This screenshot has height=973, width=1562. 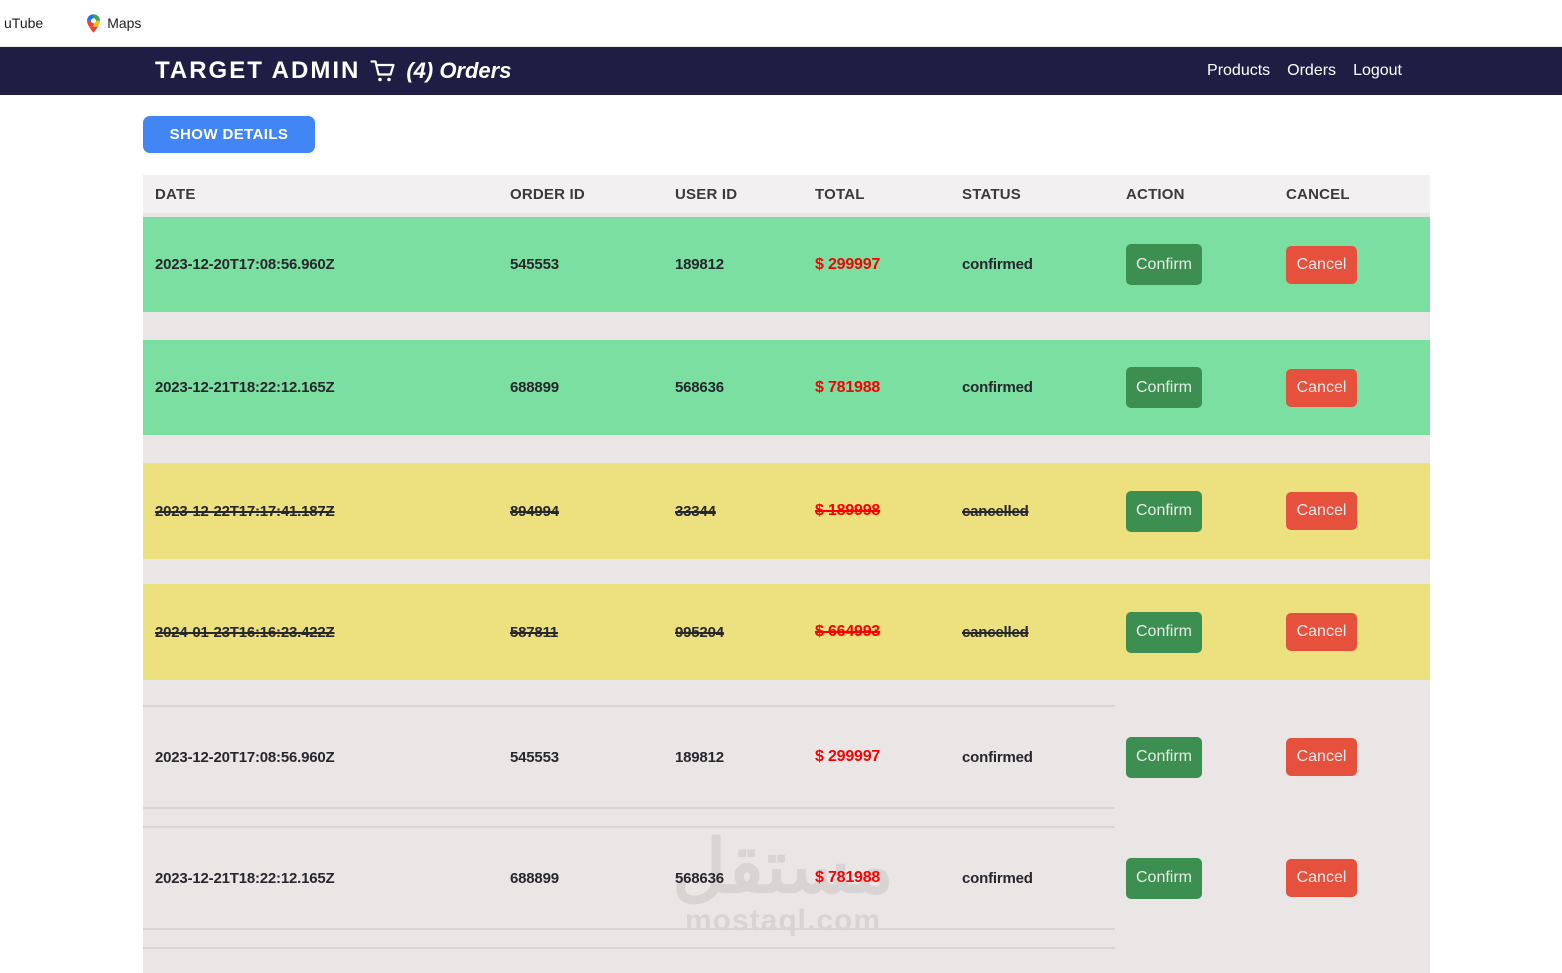 What do you see at coordinates (547, 194) in the screenshot?
I see `col-header-order-id: ORDER ID` at bounding box center [547, 194].